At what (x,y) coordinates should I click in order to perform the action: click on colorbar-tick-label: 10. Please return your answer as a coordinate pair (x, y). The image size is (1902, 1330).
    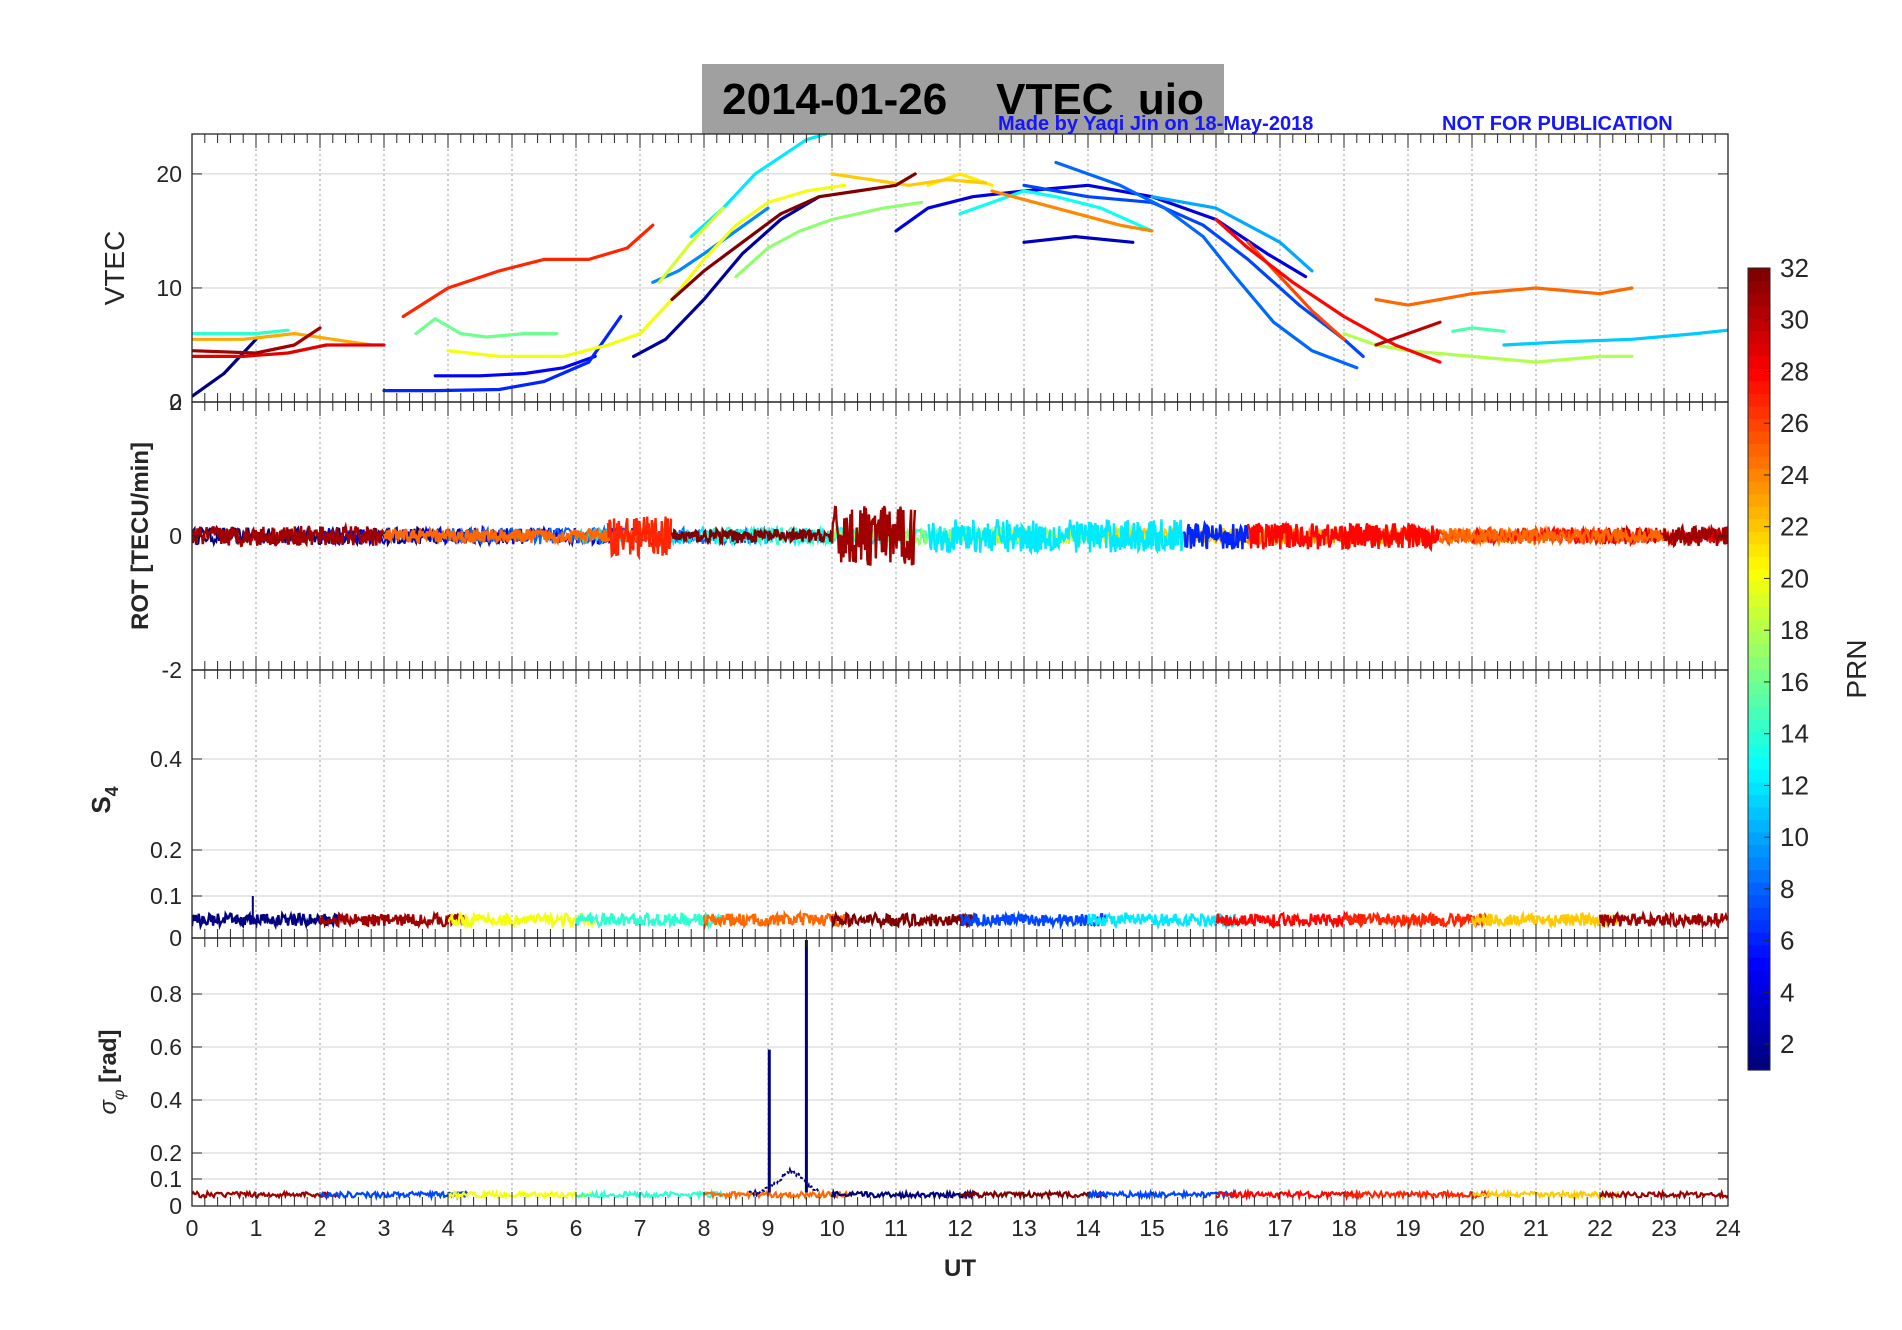
    Looking at the image, I should click on (1794, 837).